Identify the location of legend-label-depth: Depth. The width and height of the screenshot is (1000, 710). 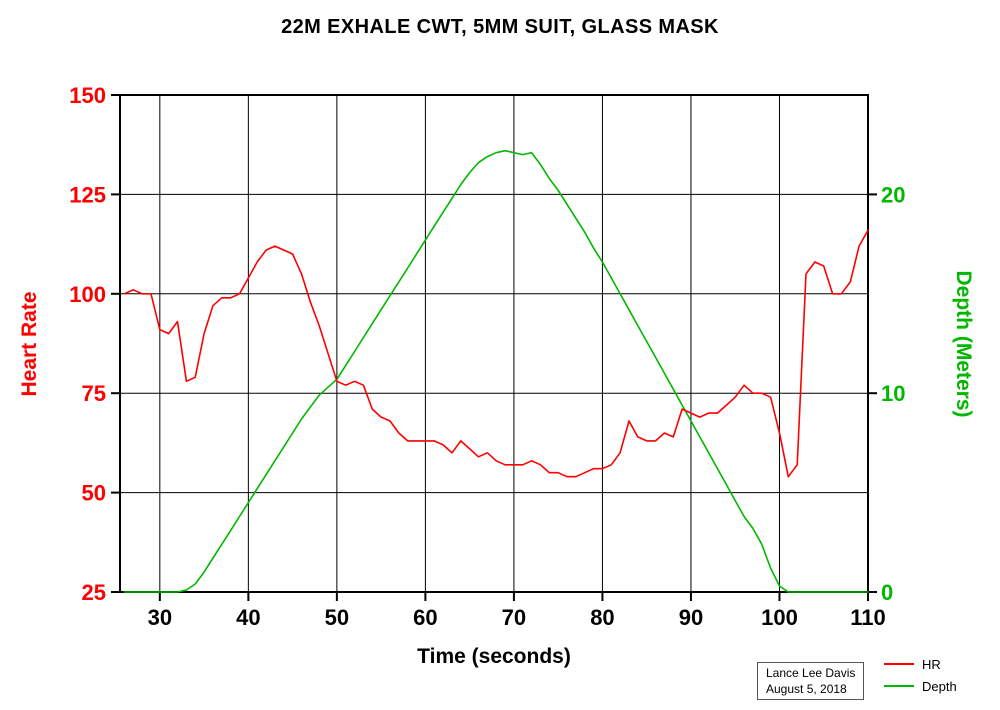
(939, 686).